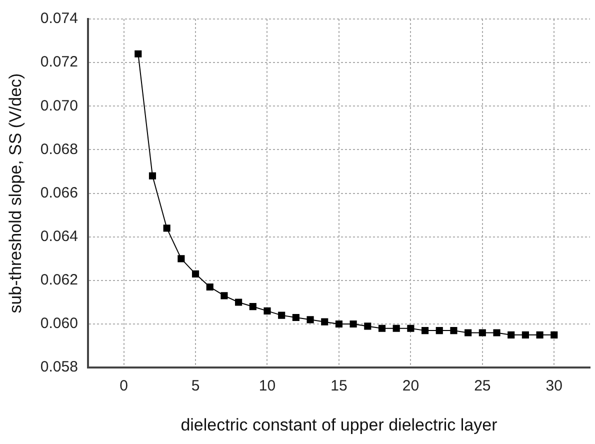 Image resolution: width=595 pixels, height=444 pixels. Describe the element at coordinates (482, 386) in the screenshot. I see `x-tick-label: 25` at that location.